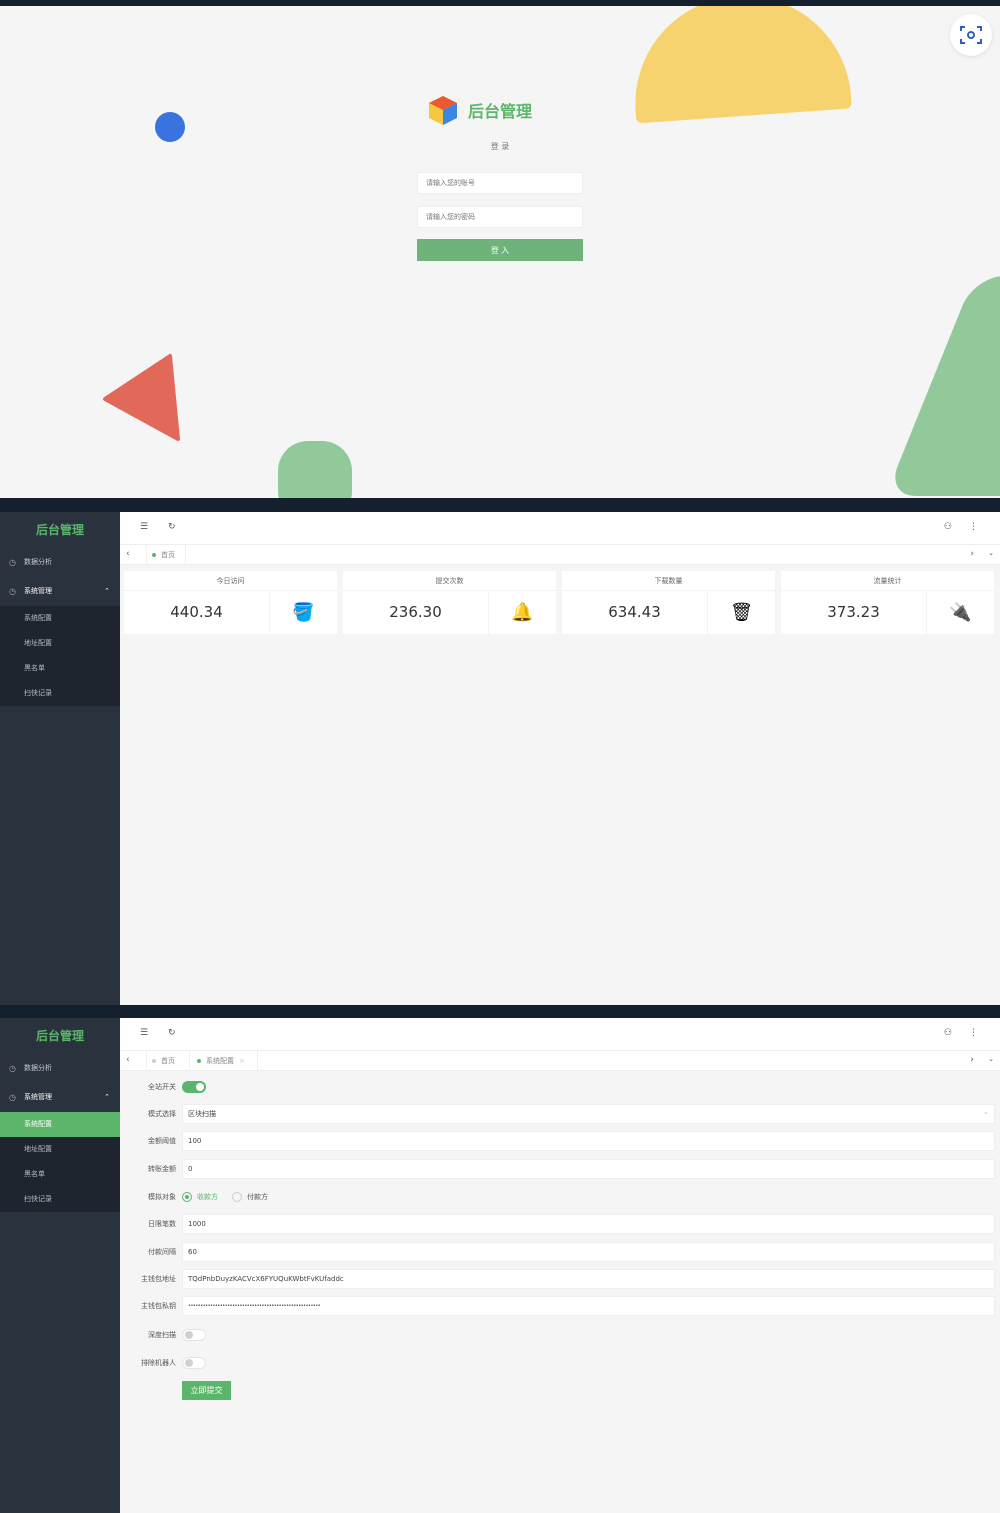  Describe the element at coordinates (741, 612) in the screenshot. I see `trash-can-icon: 🗑` at that location.